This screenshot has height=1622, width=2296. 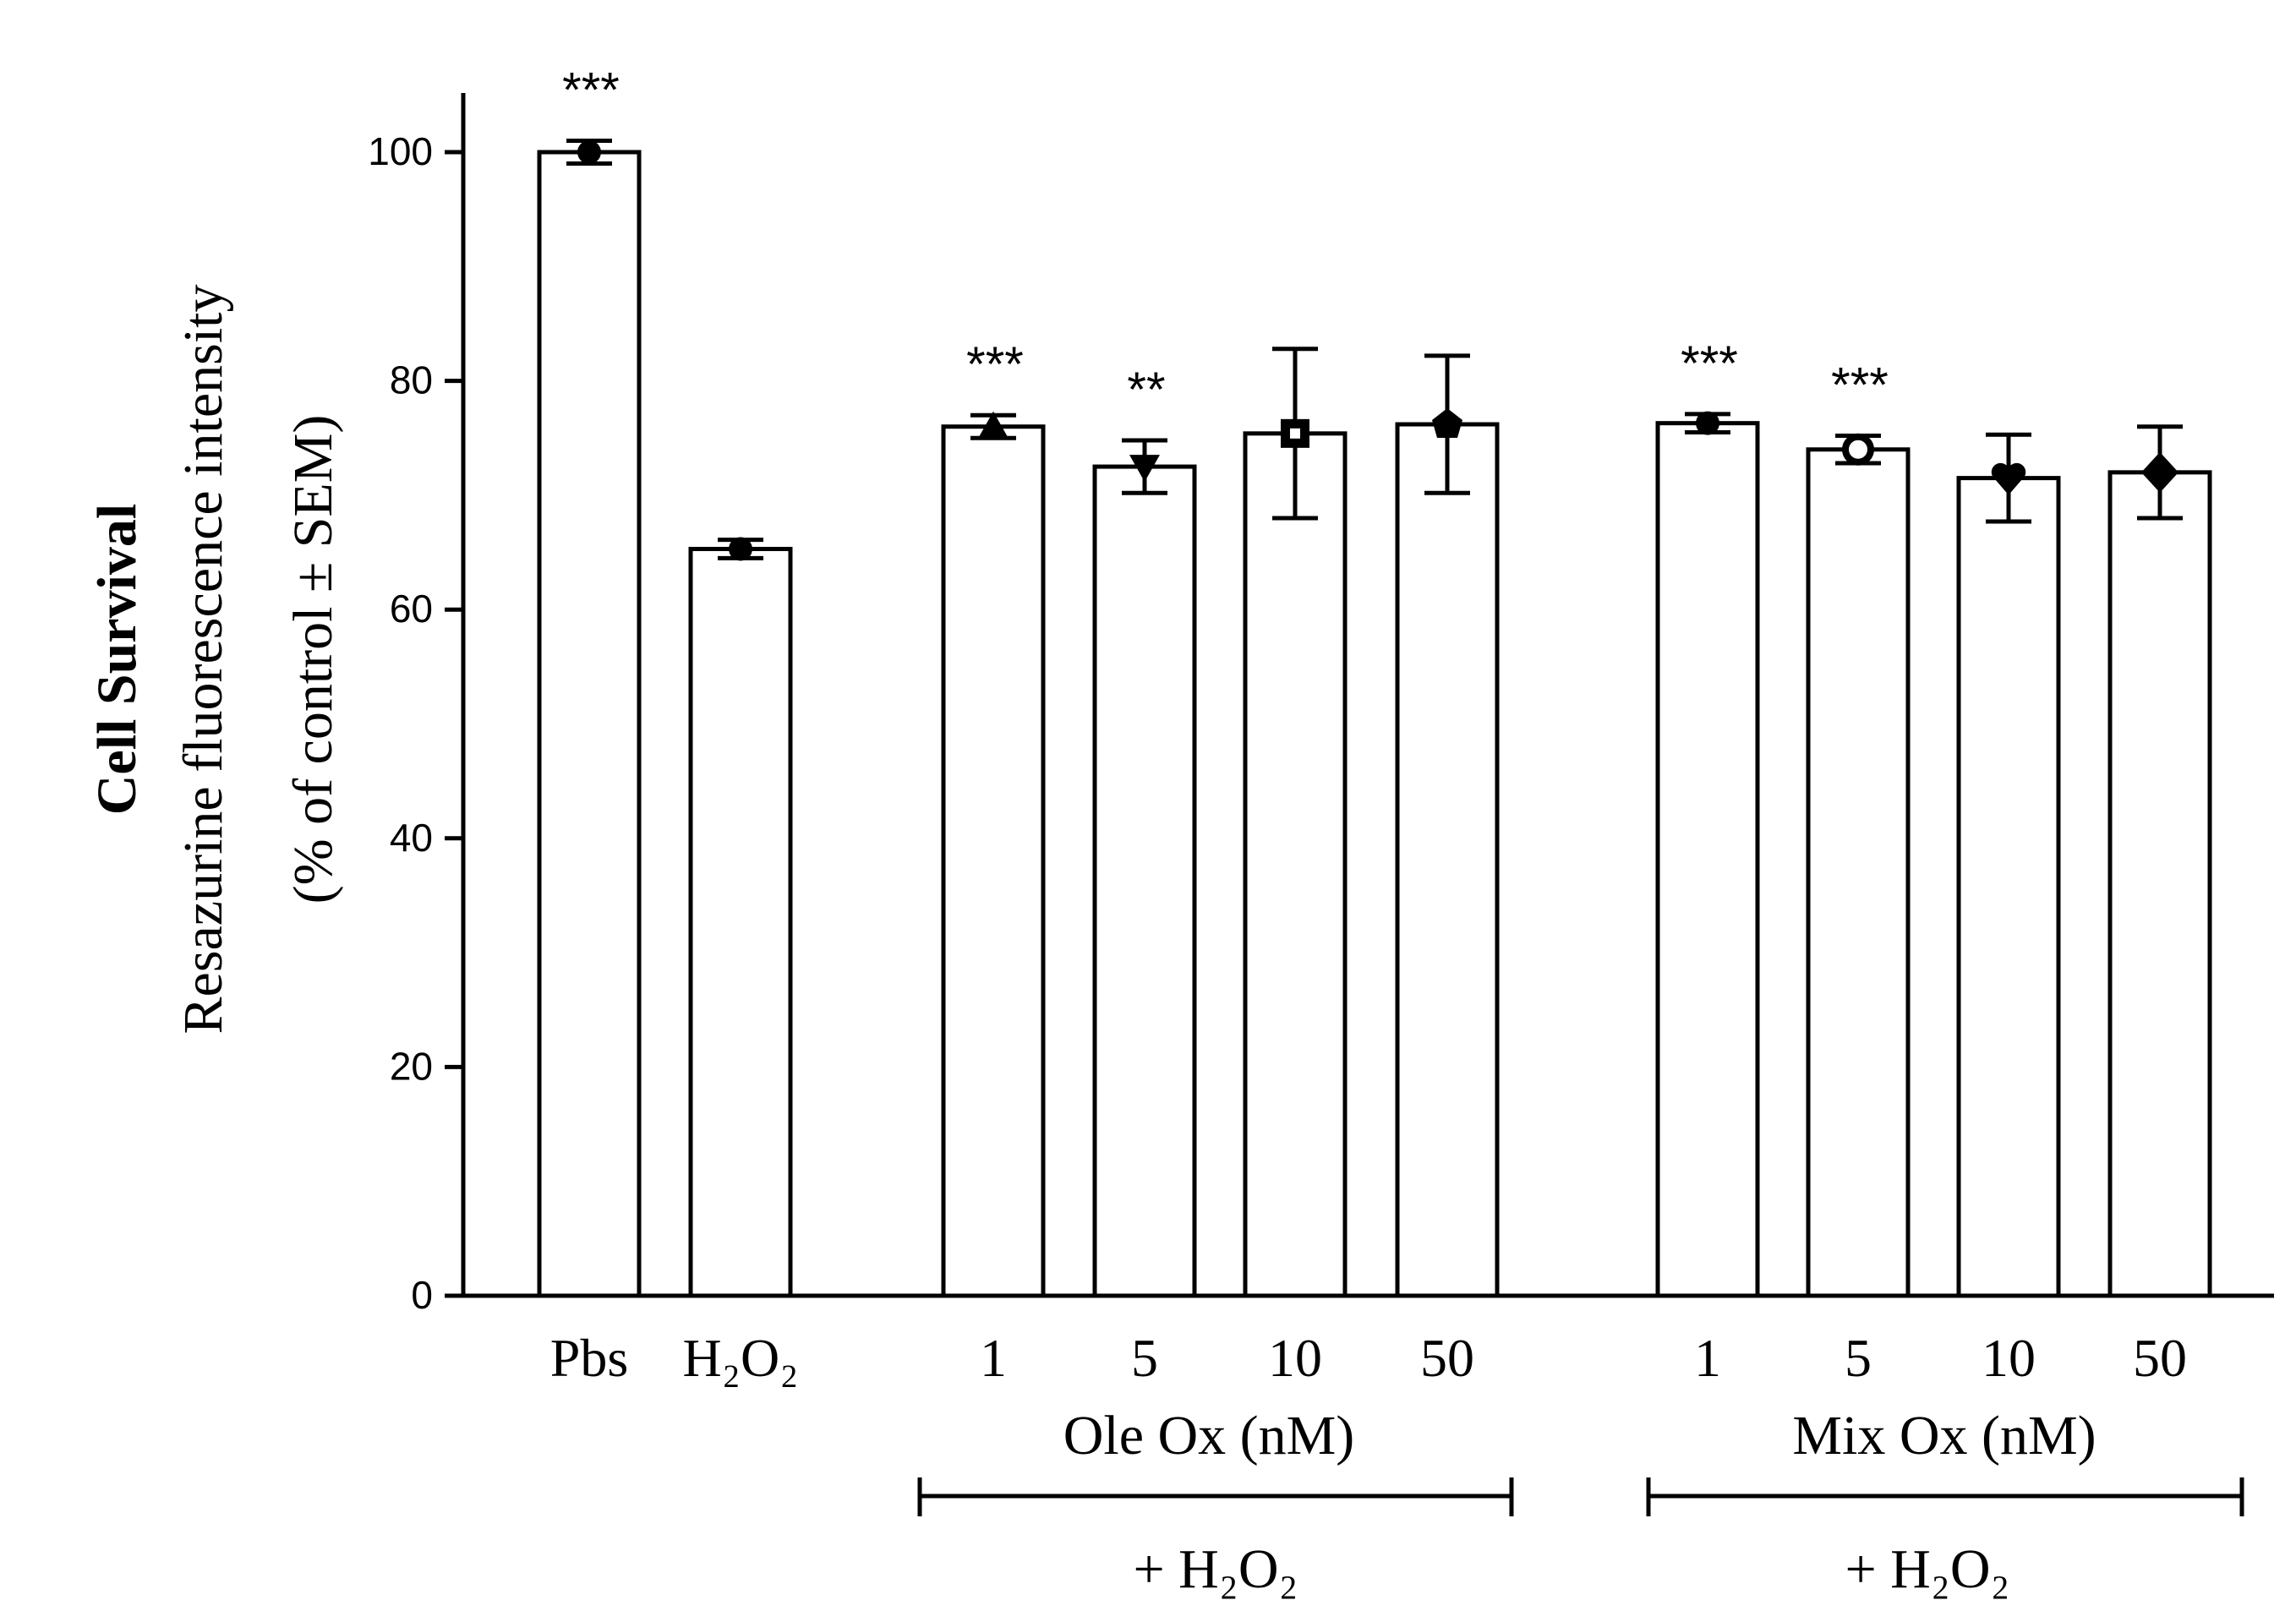 I want to click on group-label-mix-ox: Mix Ox (nM), so click(x=1944, y=1435).